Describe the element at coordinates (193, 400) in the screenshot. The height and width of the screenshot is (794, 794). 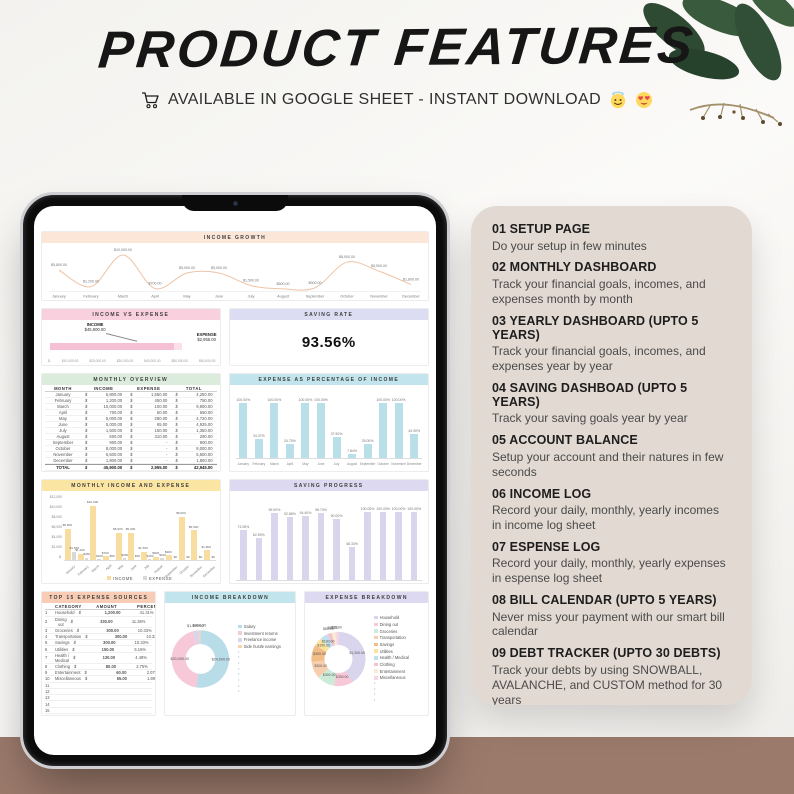
I see `chart-element: $750.00` at that location.